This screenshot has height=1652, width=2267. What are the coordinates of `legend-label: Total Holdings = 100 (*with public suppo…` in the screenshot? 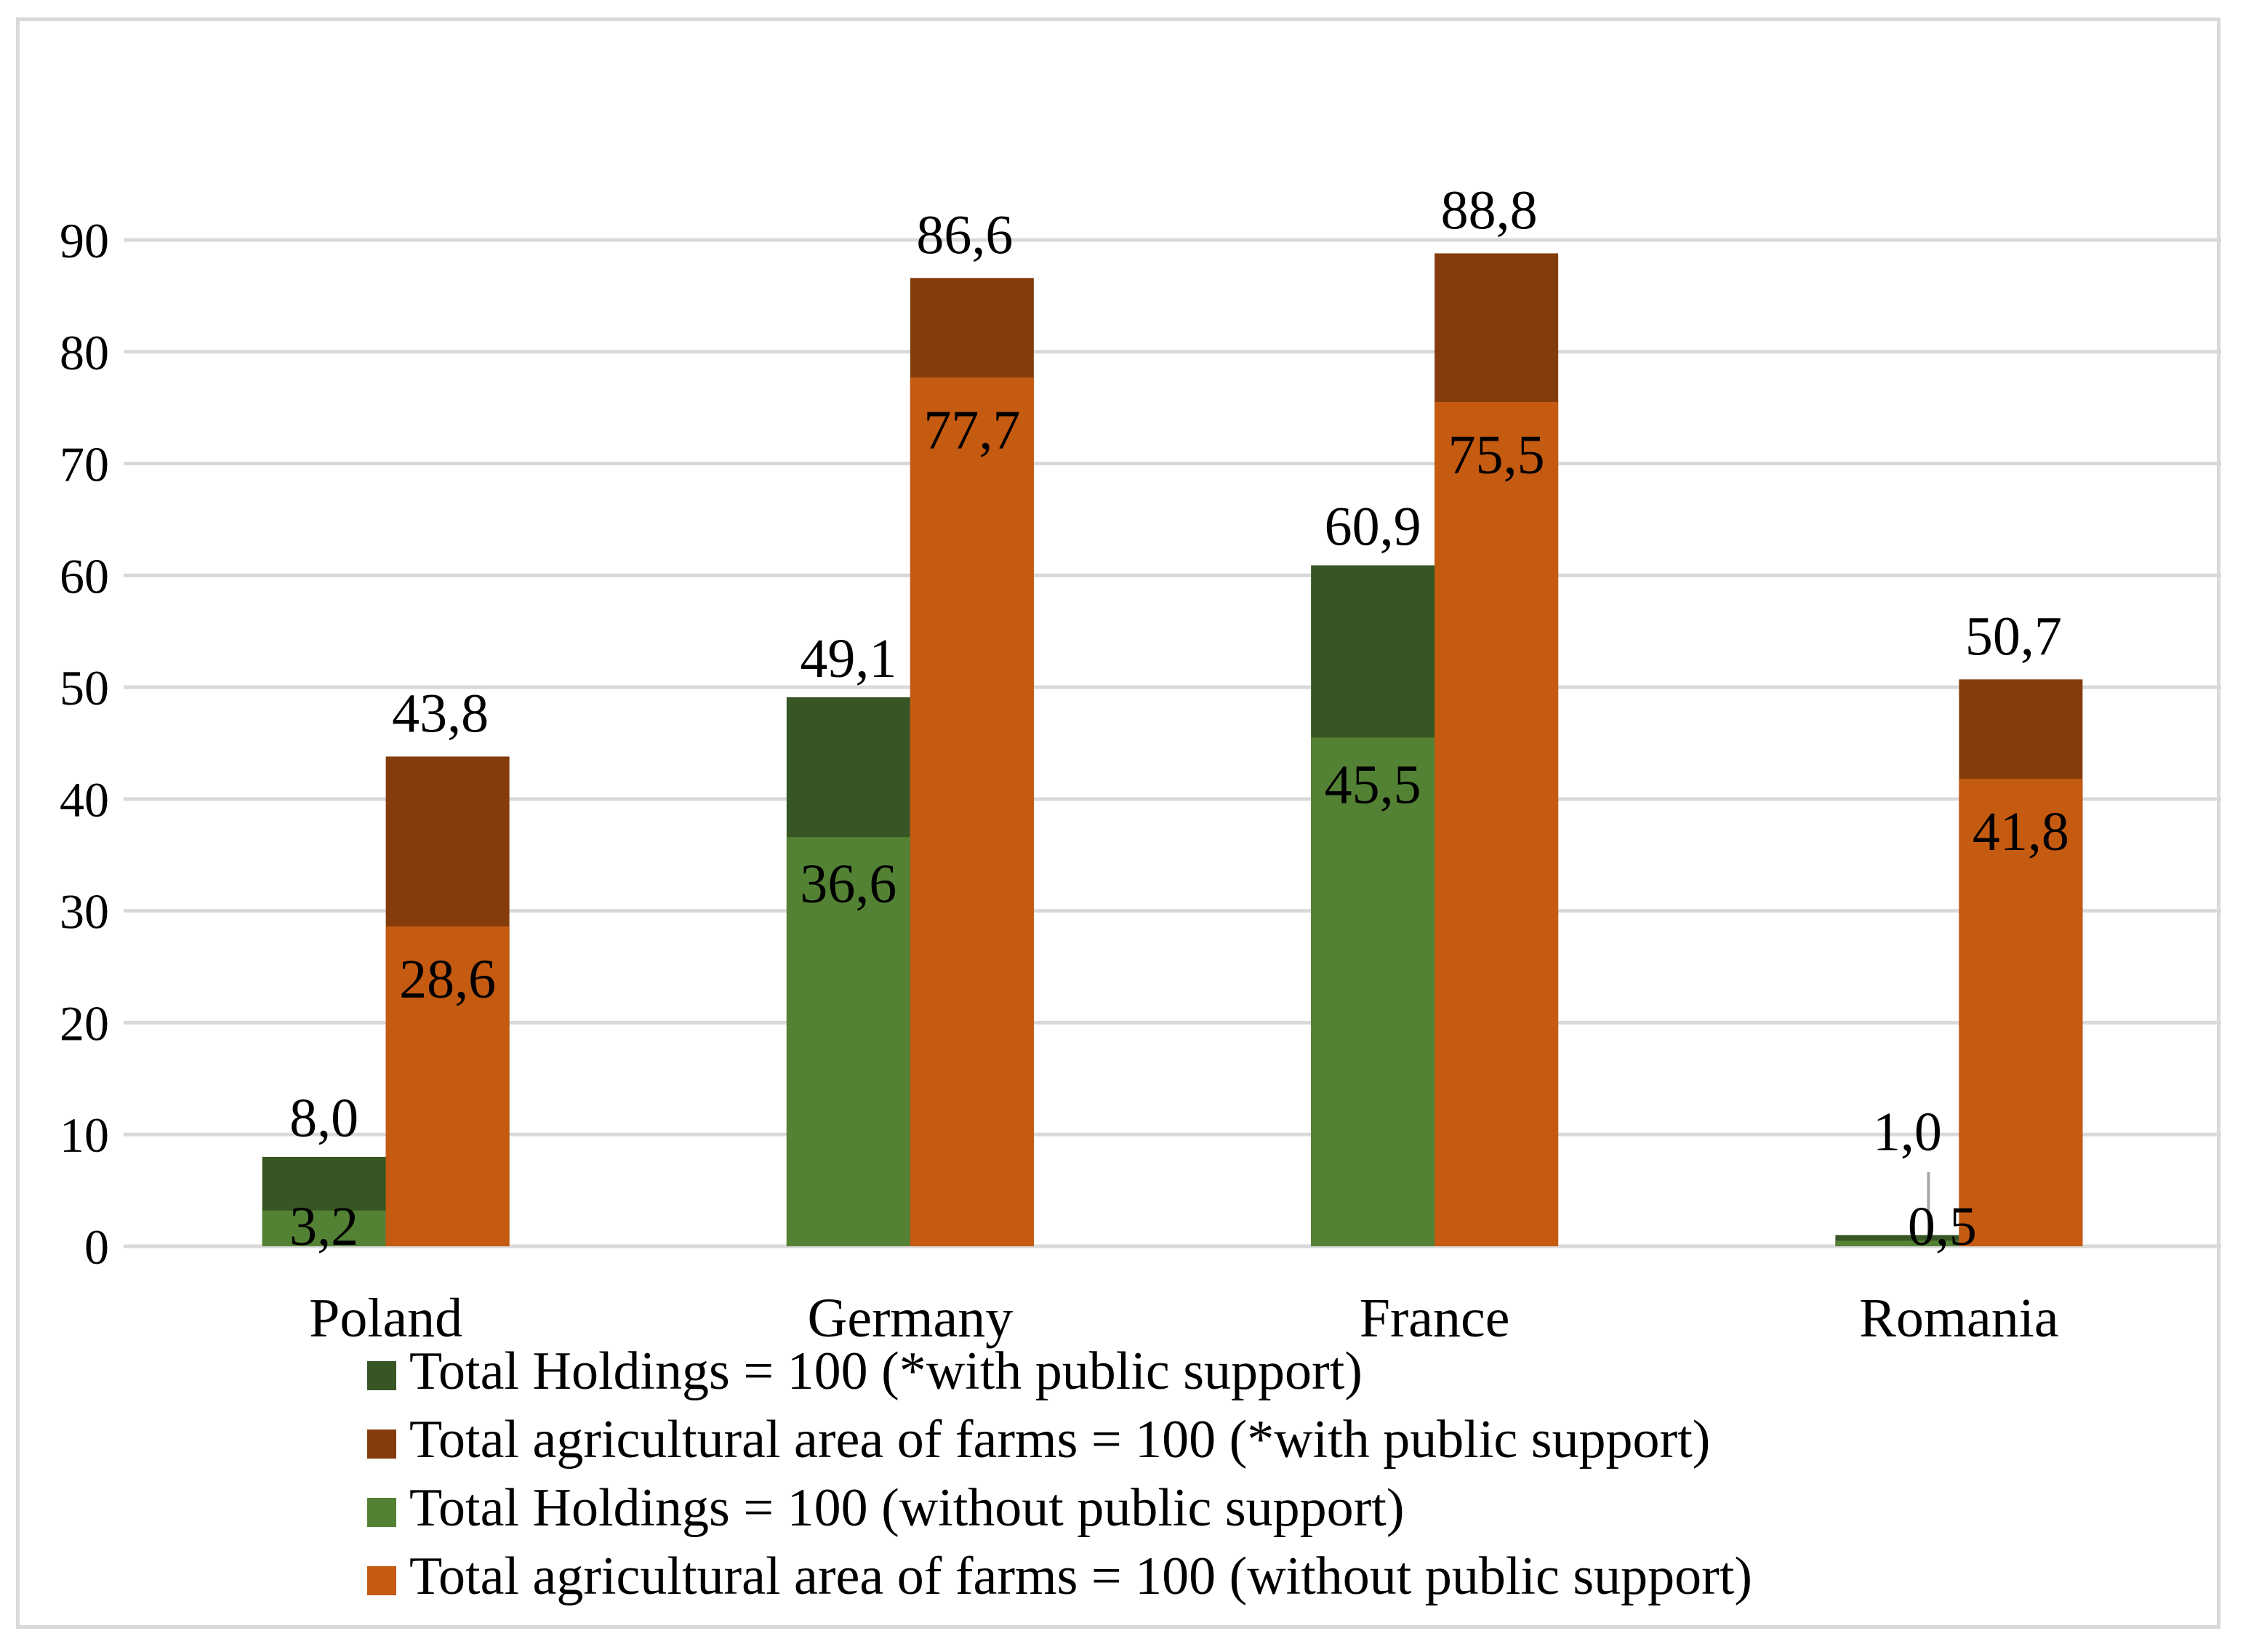 It's located at (886, 1371).